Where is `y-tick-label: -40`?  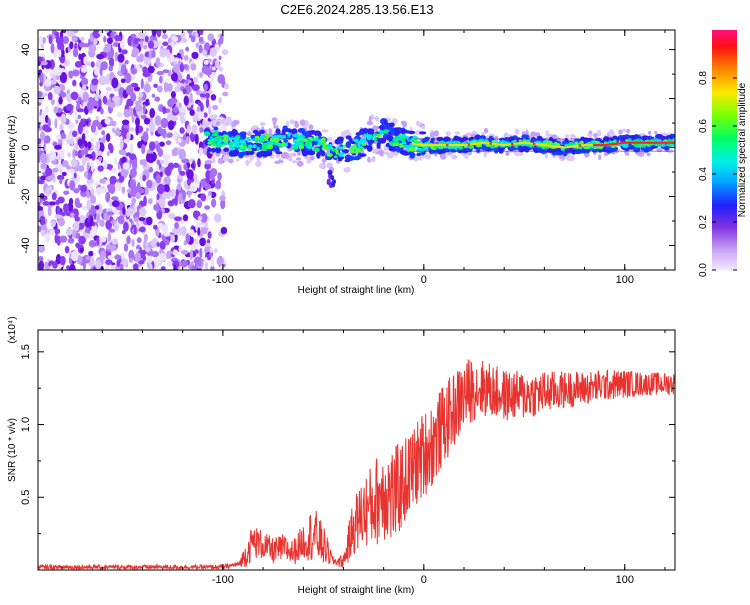
y-tick-label: -40 is located at coordinates (26, 246).